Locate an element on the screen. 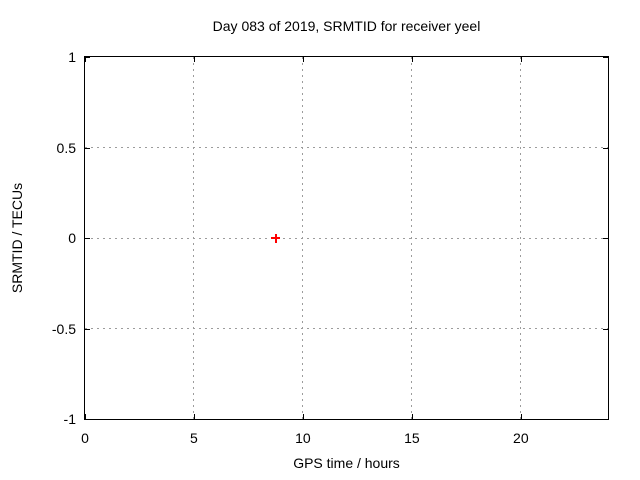 This screenshot has height=480, width=640. data-point-plus-marker is located at coordinates (275, 238).